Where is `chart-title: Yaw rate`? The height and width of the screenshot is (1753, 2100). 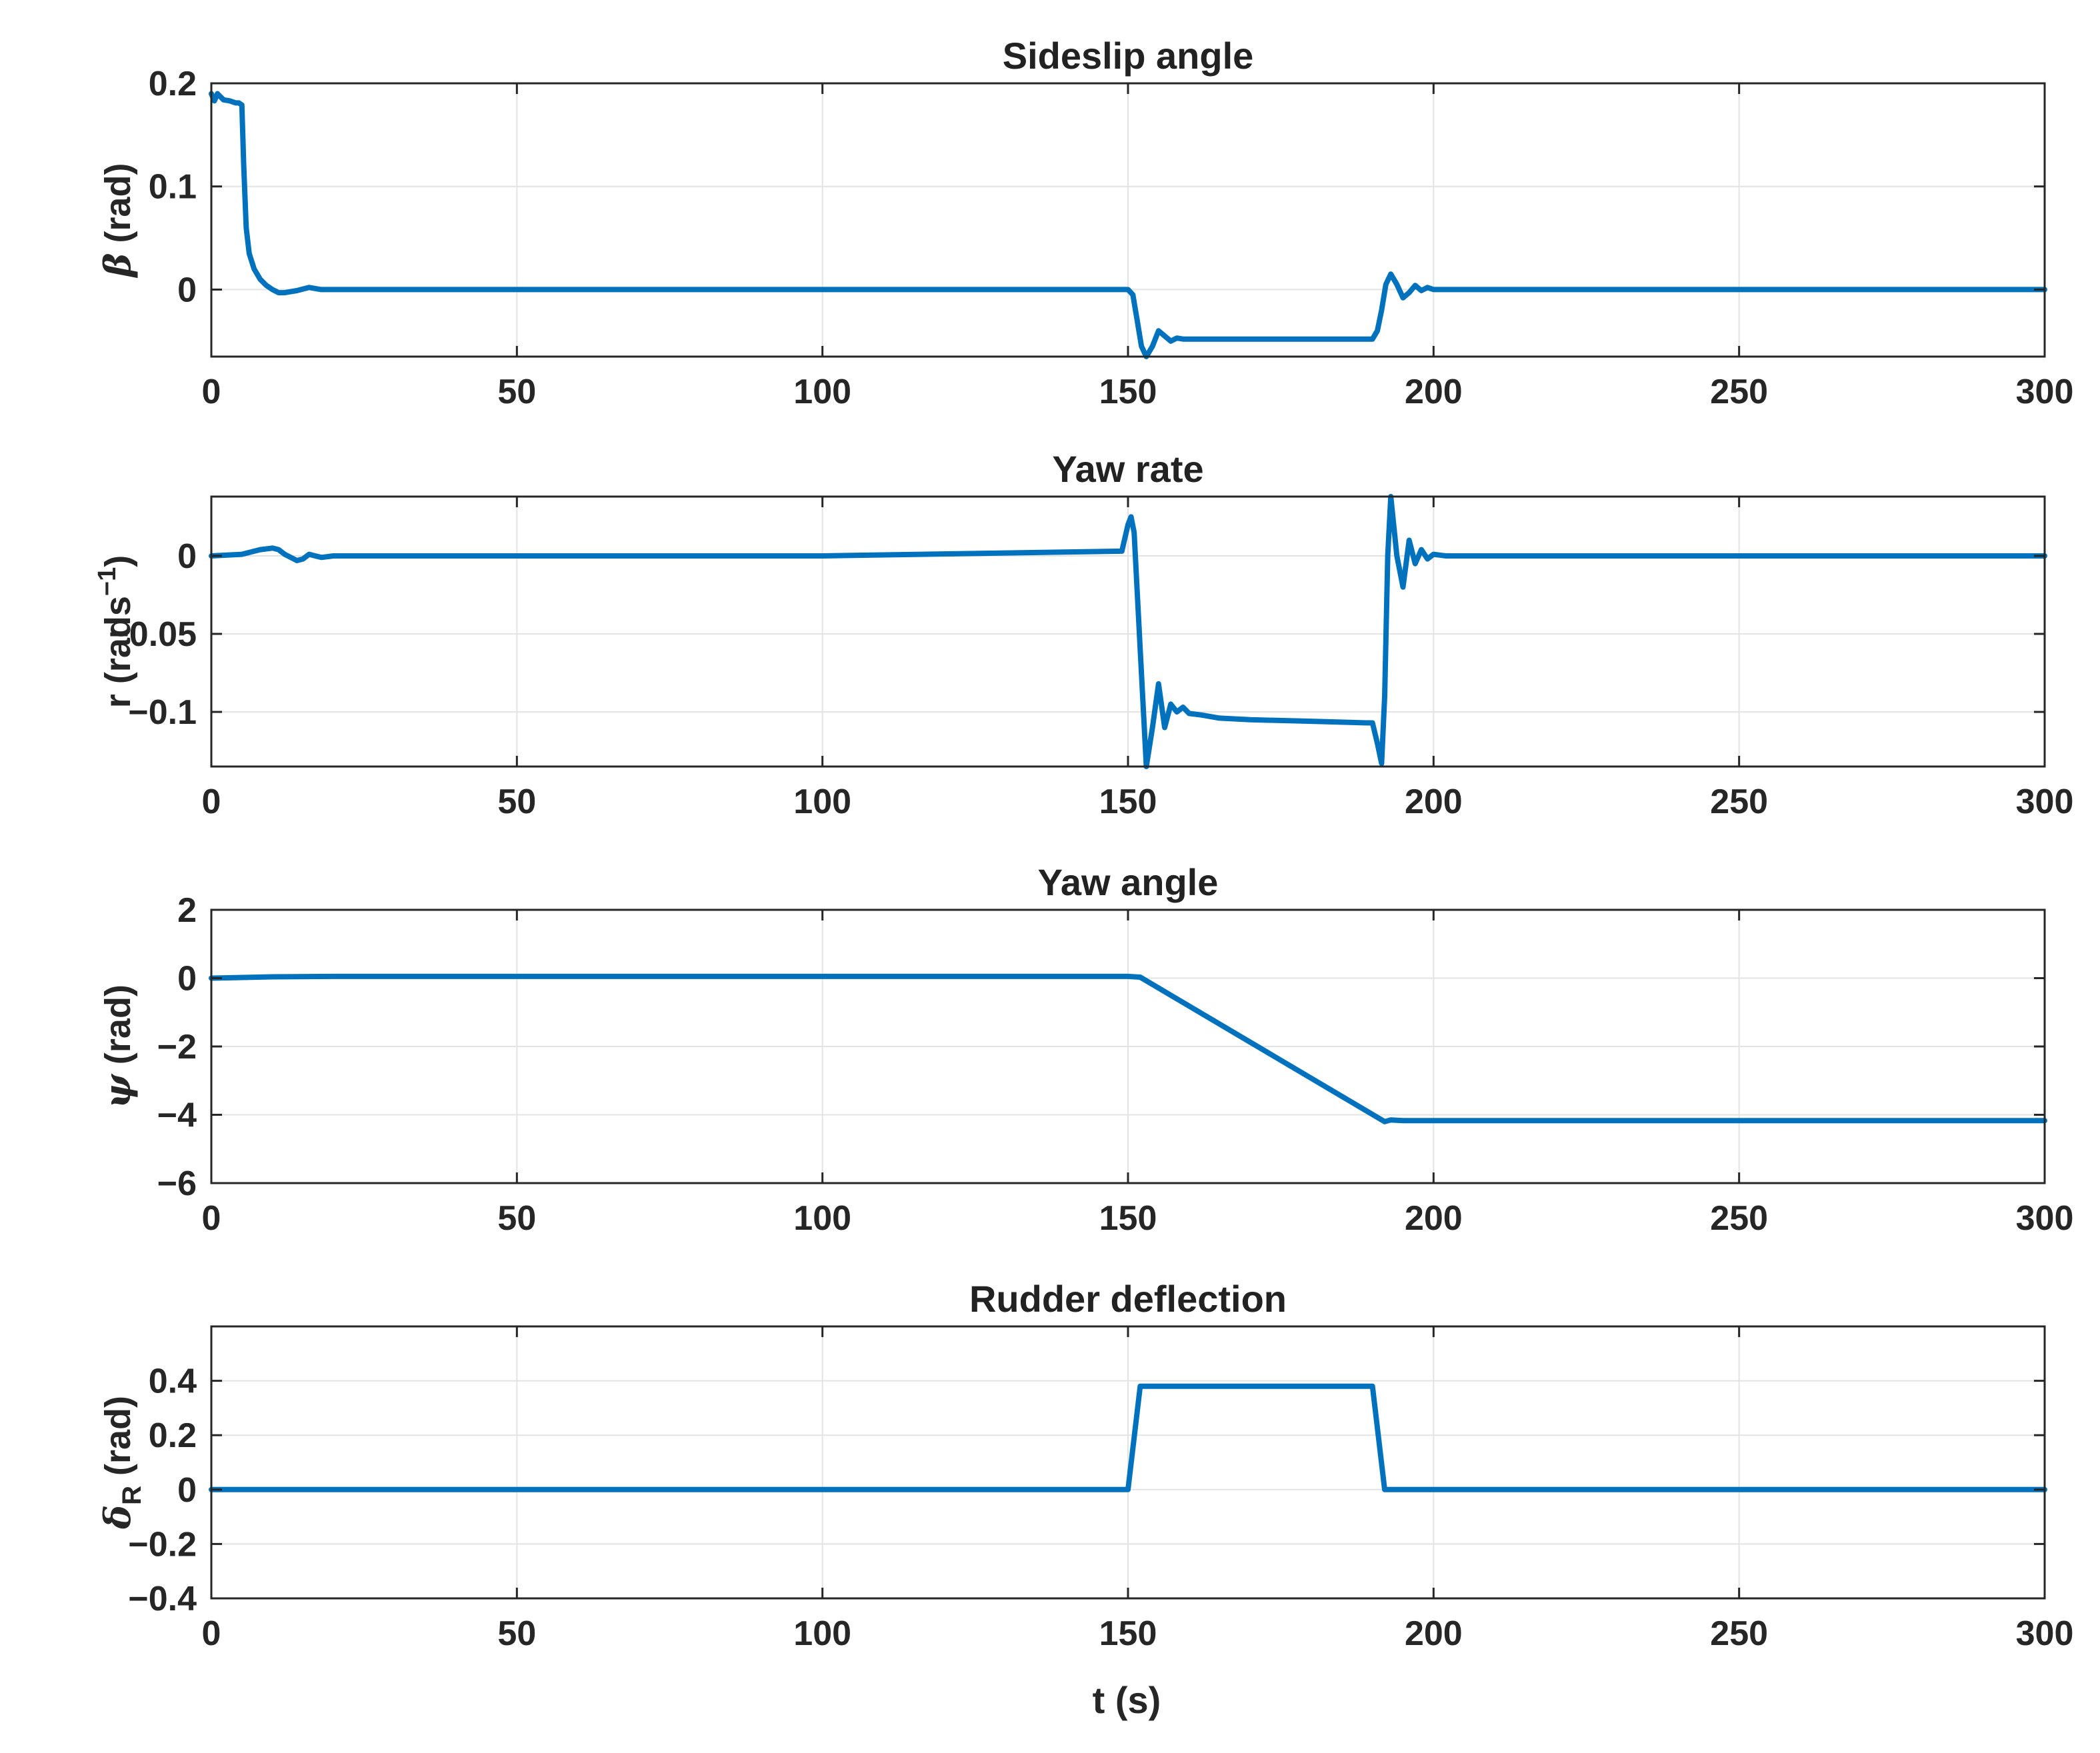 chart-title: Yaw rate is located at coordinates (1127, 469).